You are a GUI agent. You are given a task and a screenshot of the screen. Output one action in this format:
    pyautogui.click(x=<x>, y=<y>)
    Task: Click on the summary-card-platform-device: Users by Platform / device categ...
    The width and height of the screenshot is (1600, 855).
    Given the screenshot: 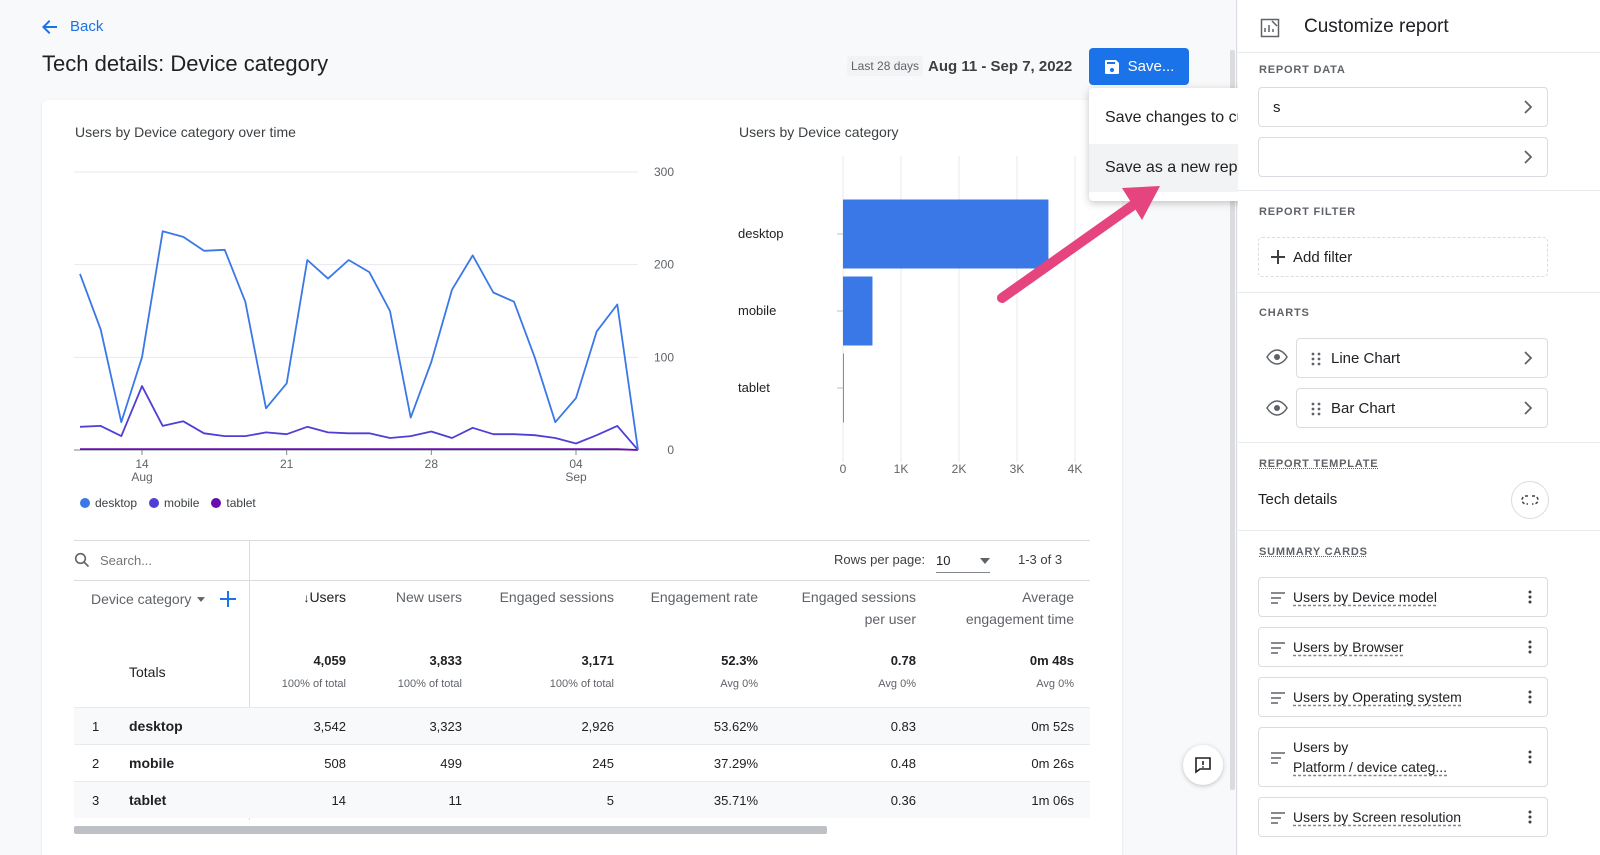 What is the action you would take?
    pyautogui.click(x=1403, y=757)
    